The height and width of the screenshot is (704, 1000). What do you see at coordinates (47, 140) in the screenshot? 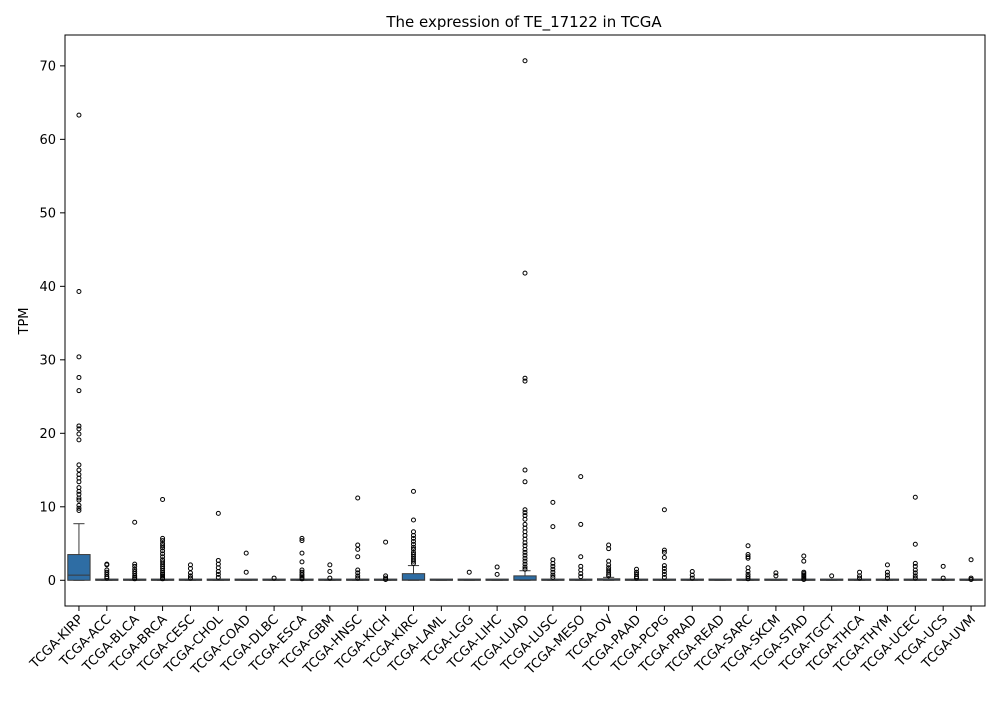
I see `y-tick-label: 60` at bounding box center [47, 140].